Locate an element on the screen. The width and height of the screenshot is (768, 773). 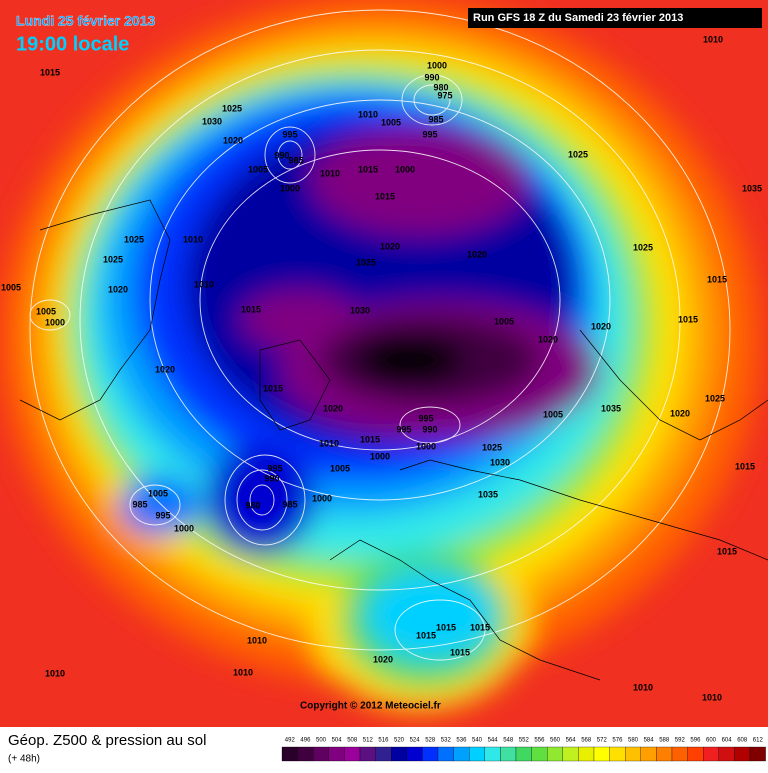
scale-label: 544 is located at coordinates (493, 741).